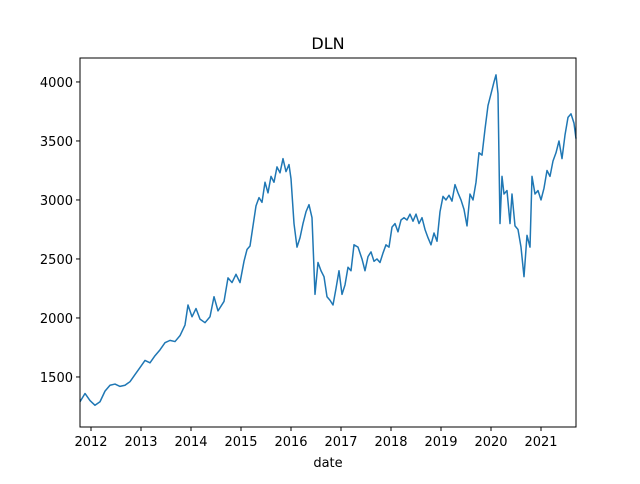 The image size is (640, 484). Describe the element at coordinates (540, 442) in the screenshot. I see `x-tick-label: 2021` at that location.